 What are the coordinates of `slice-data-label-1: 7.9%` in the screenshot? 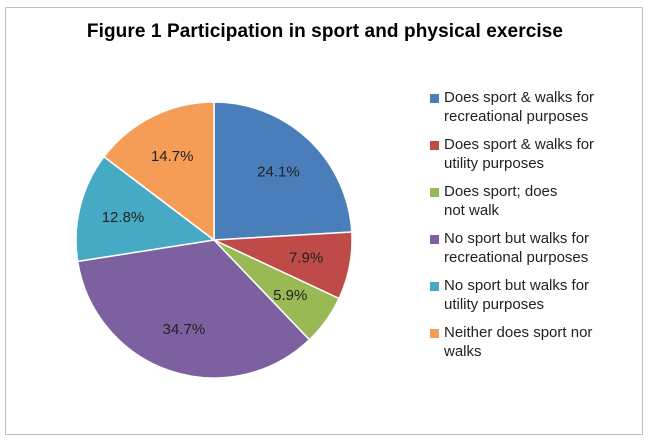 It's located at (306, 258).